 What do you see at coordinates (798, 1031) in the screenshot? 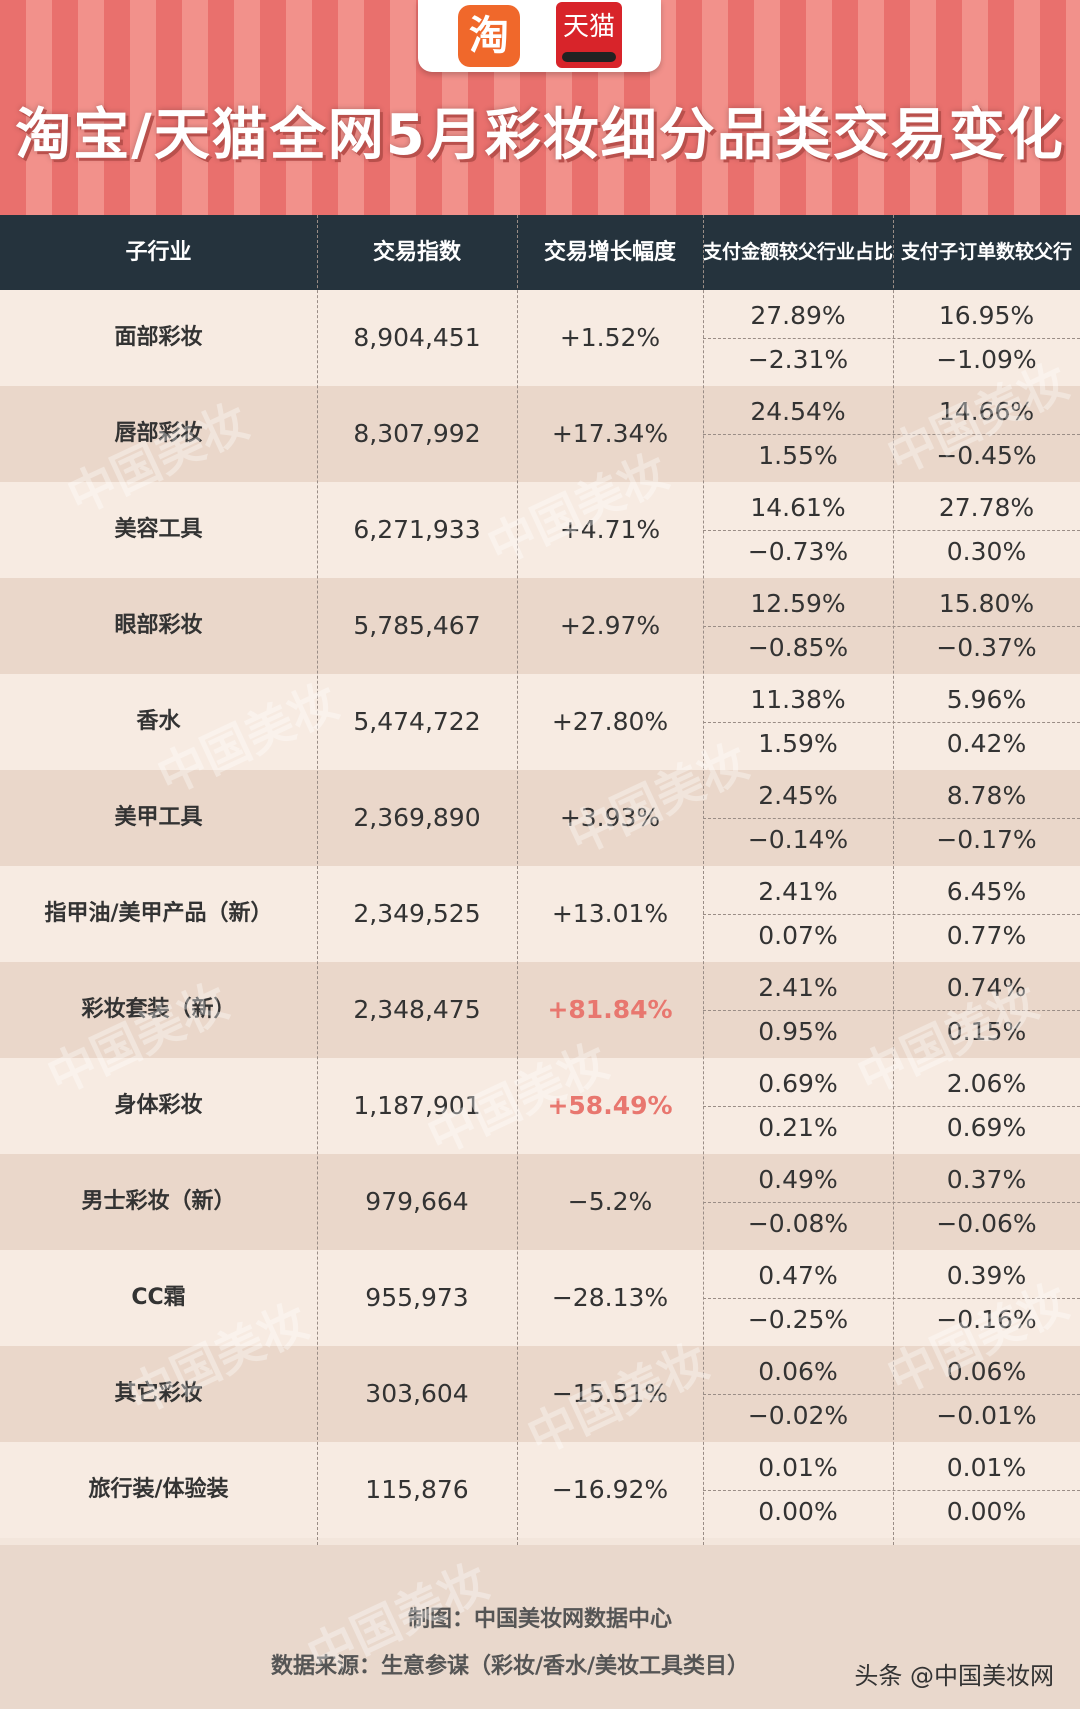
I see `pay-change-value: 0.95%` at bounding box center [798, 1031].